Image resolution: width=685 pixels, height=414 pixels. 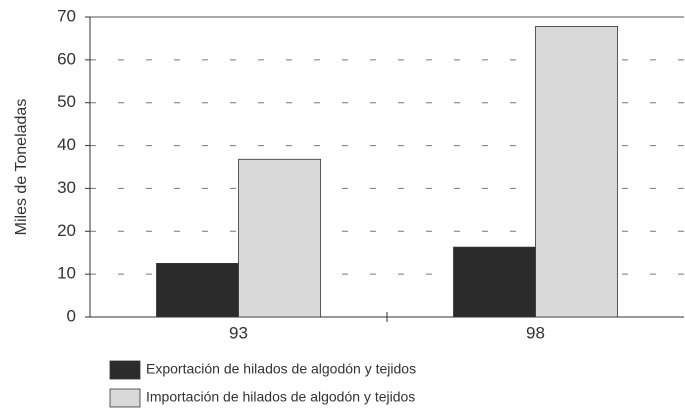 I want to click on y-tick-label: 0, so click(x=71, y=315).